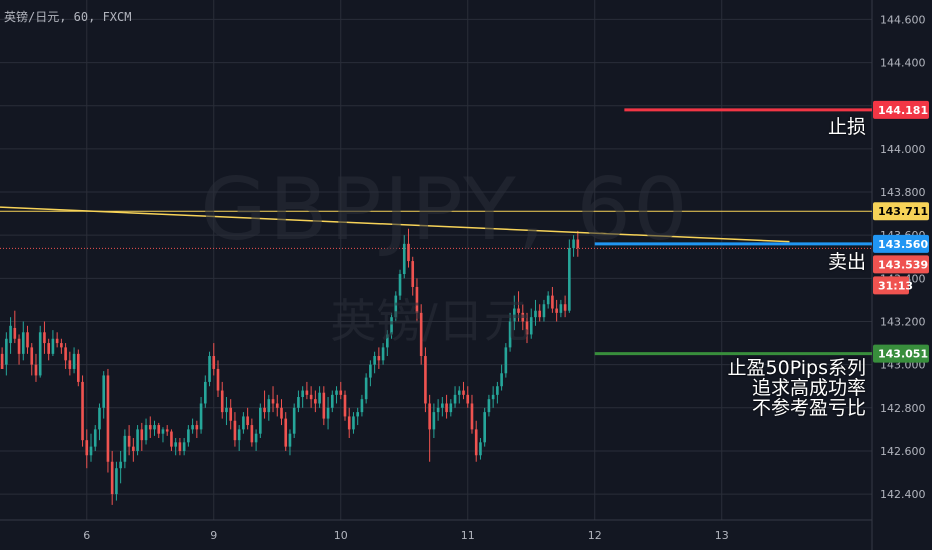  I want to click on stop-loss-annotation: 止损, so click(846, 127).